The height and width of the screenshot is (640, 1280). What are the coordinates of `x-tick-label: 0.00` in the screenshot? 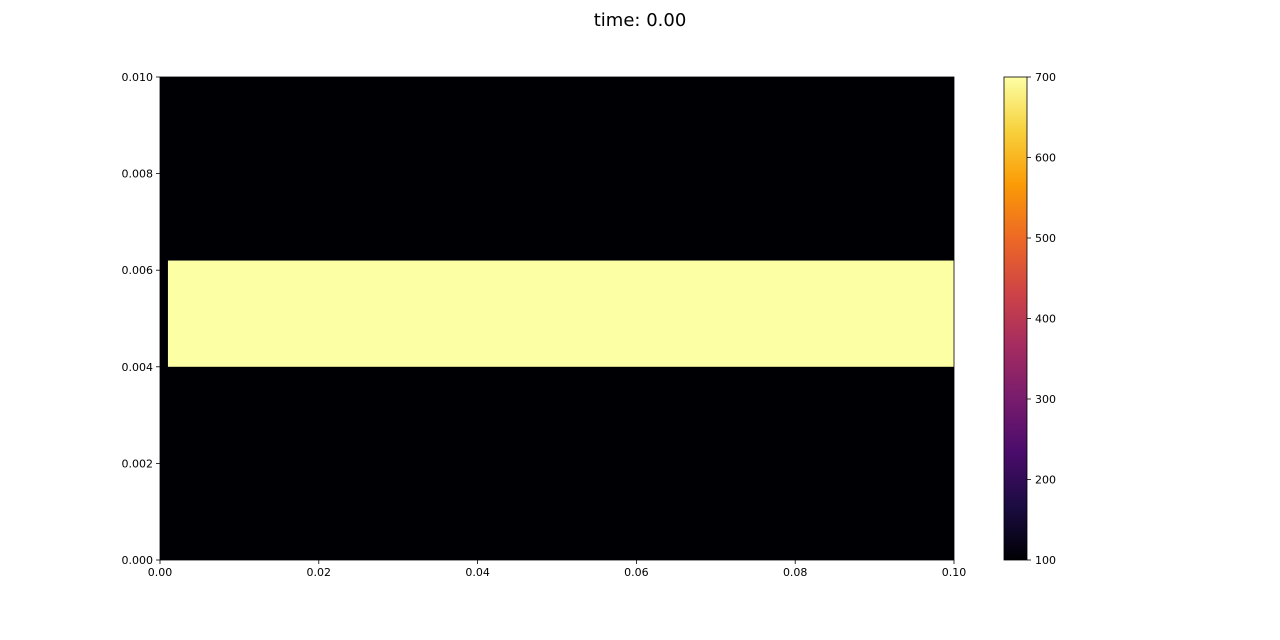 It's located at (160, 572).